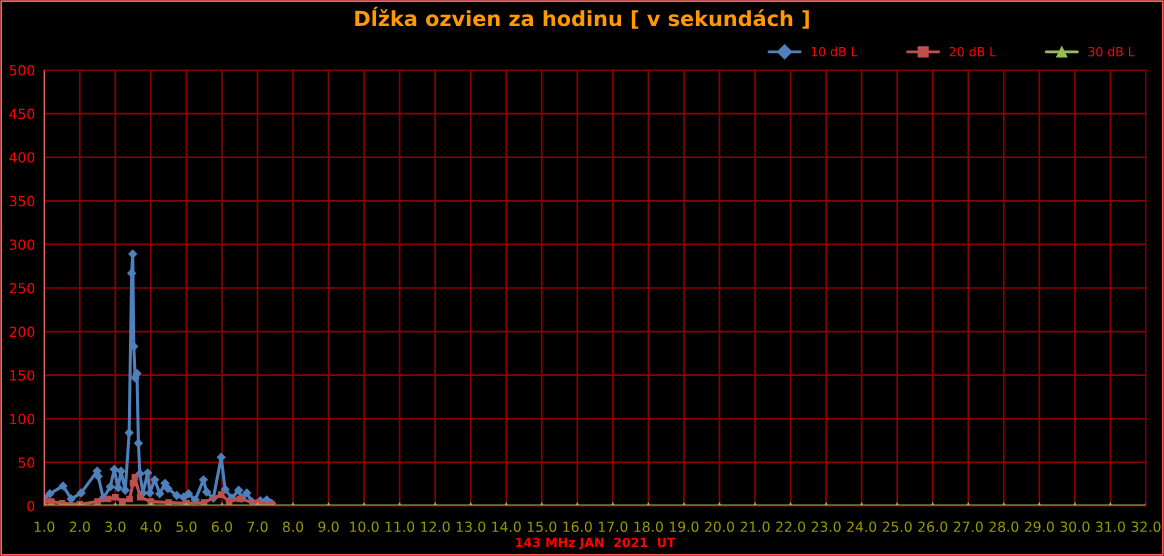 The image size is (1164, 556). What do you see at coordinates (471, 526) in the screenshot?
I see `x-tick-label: 13.0` at bounding box center [471, 526].